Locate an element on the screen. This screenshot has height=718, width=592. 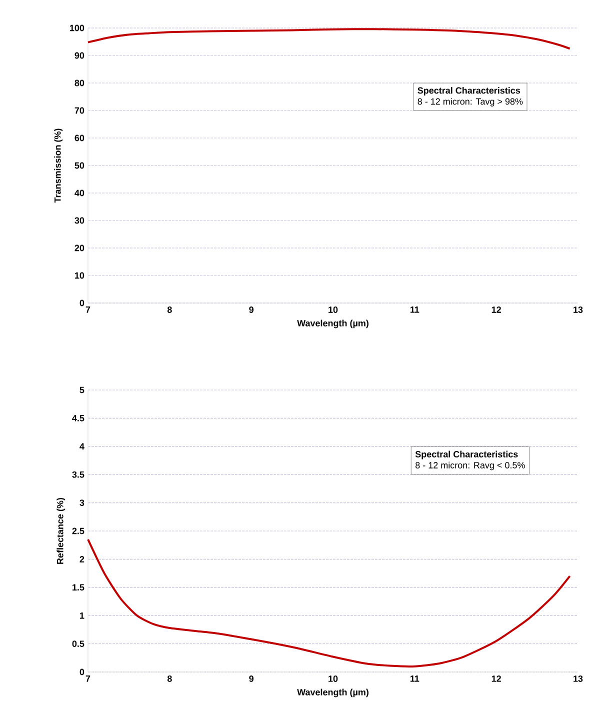
y-tick-label: 1 is located at coordinates (82, 615).